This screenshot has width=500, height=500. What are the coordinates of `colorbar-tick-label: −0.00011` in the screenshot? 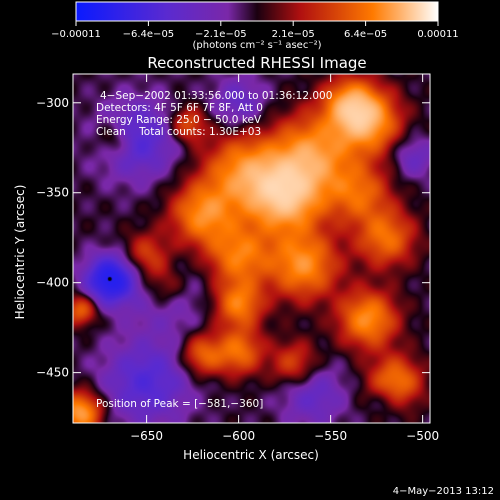 It's located at (76, 34).